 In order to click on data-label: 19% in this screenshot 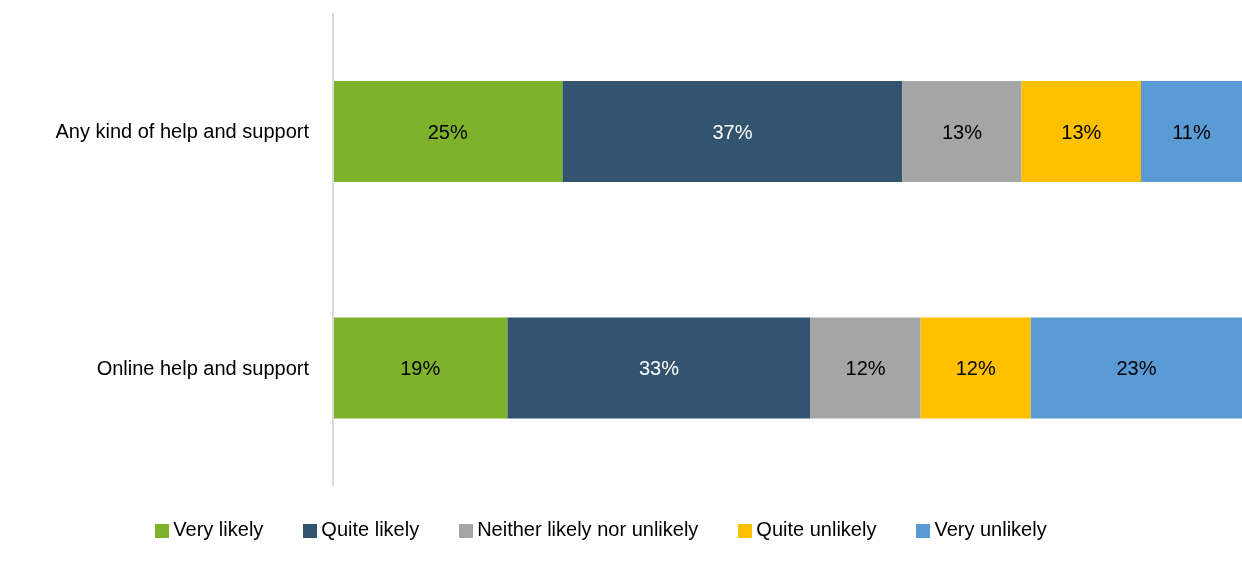, I will do `click(420, 368)`.